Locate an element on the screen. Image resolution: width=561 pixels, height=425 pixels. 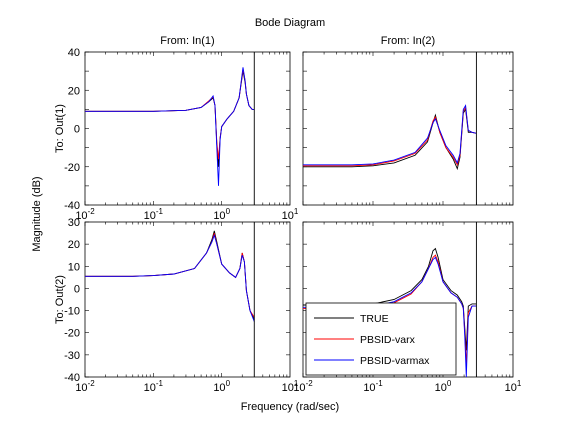
row-title: To: Out(2) is located at coordinates (60, 299).